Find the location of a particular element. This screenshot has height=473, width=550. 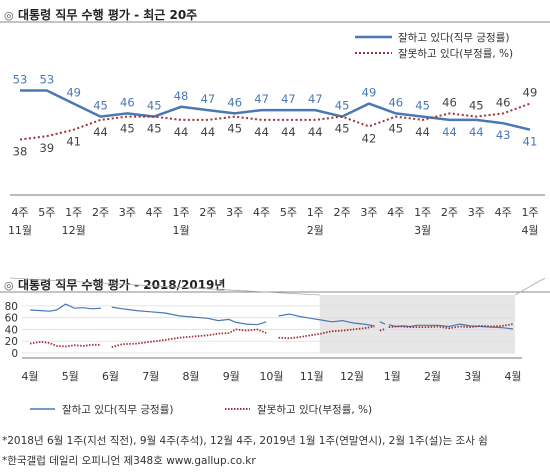

zoom-connector-right is located at coordinates (530, 286).